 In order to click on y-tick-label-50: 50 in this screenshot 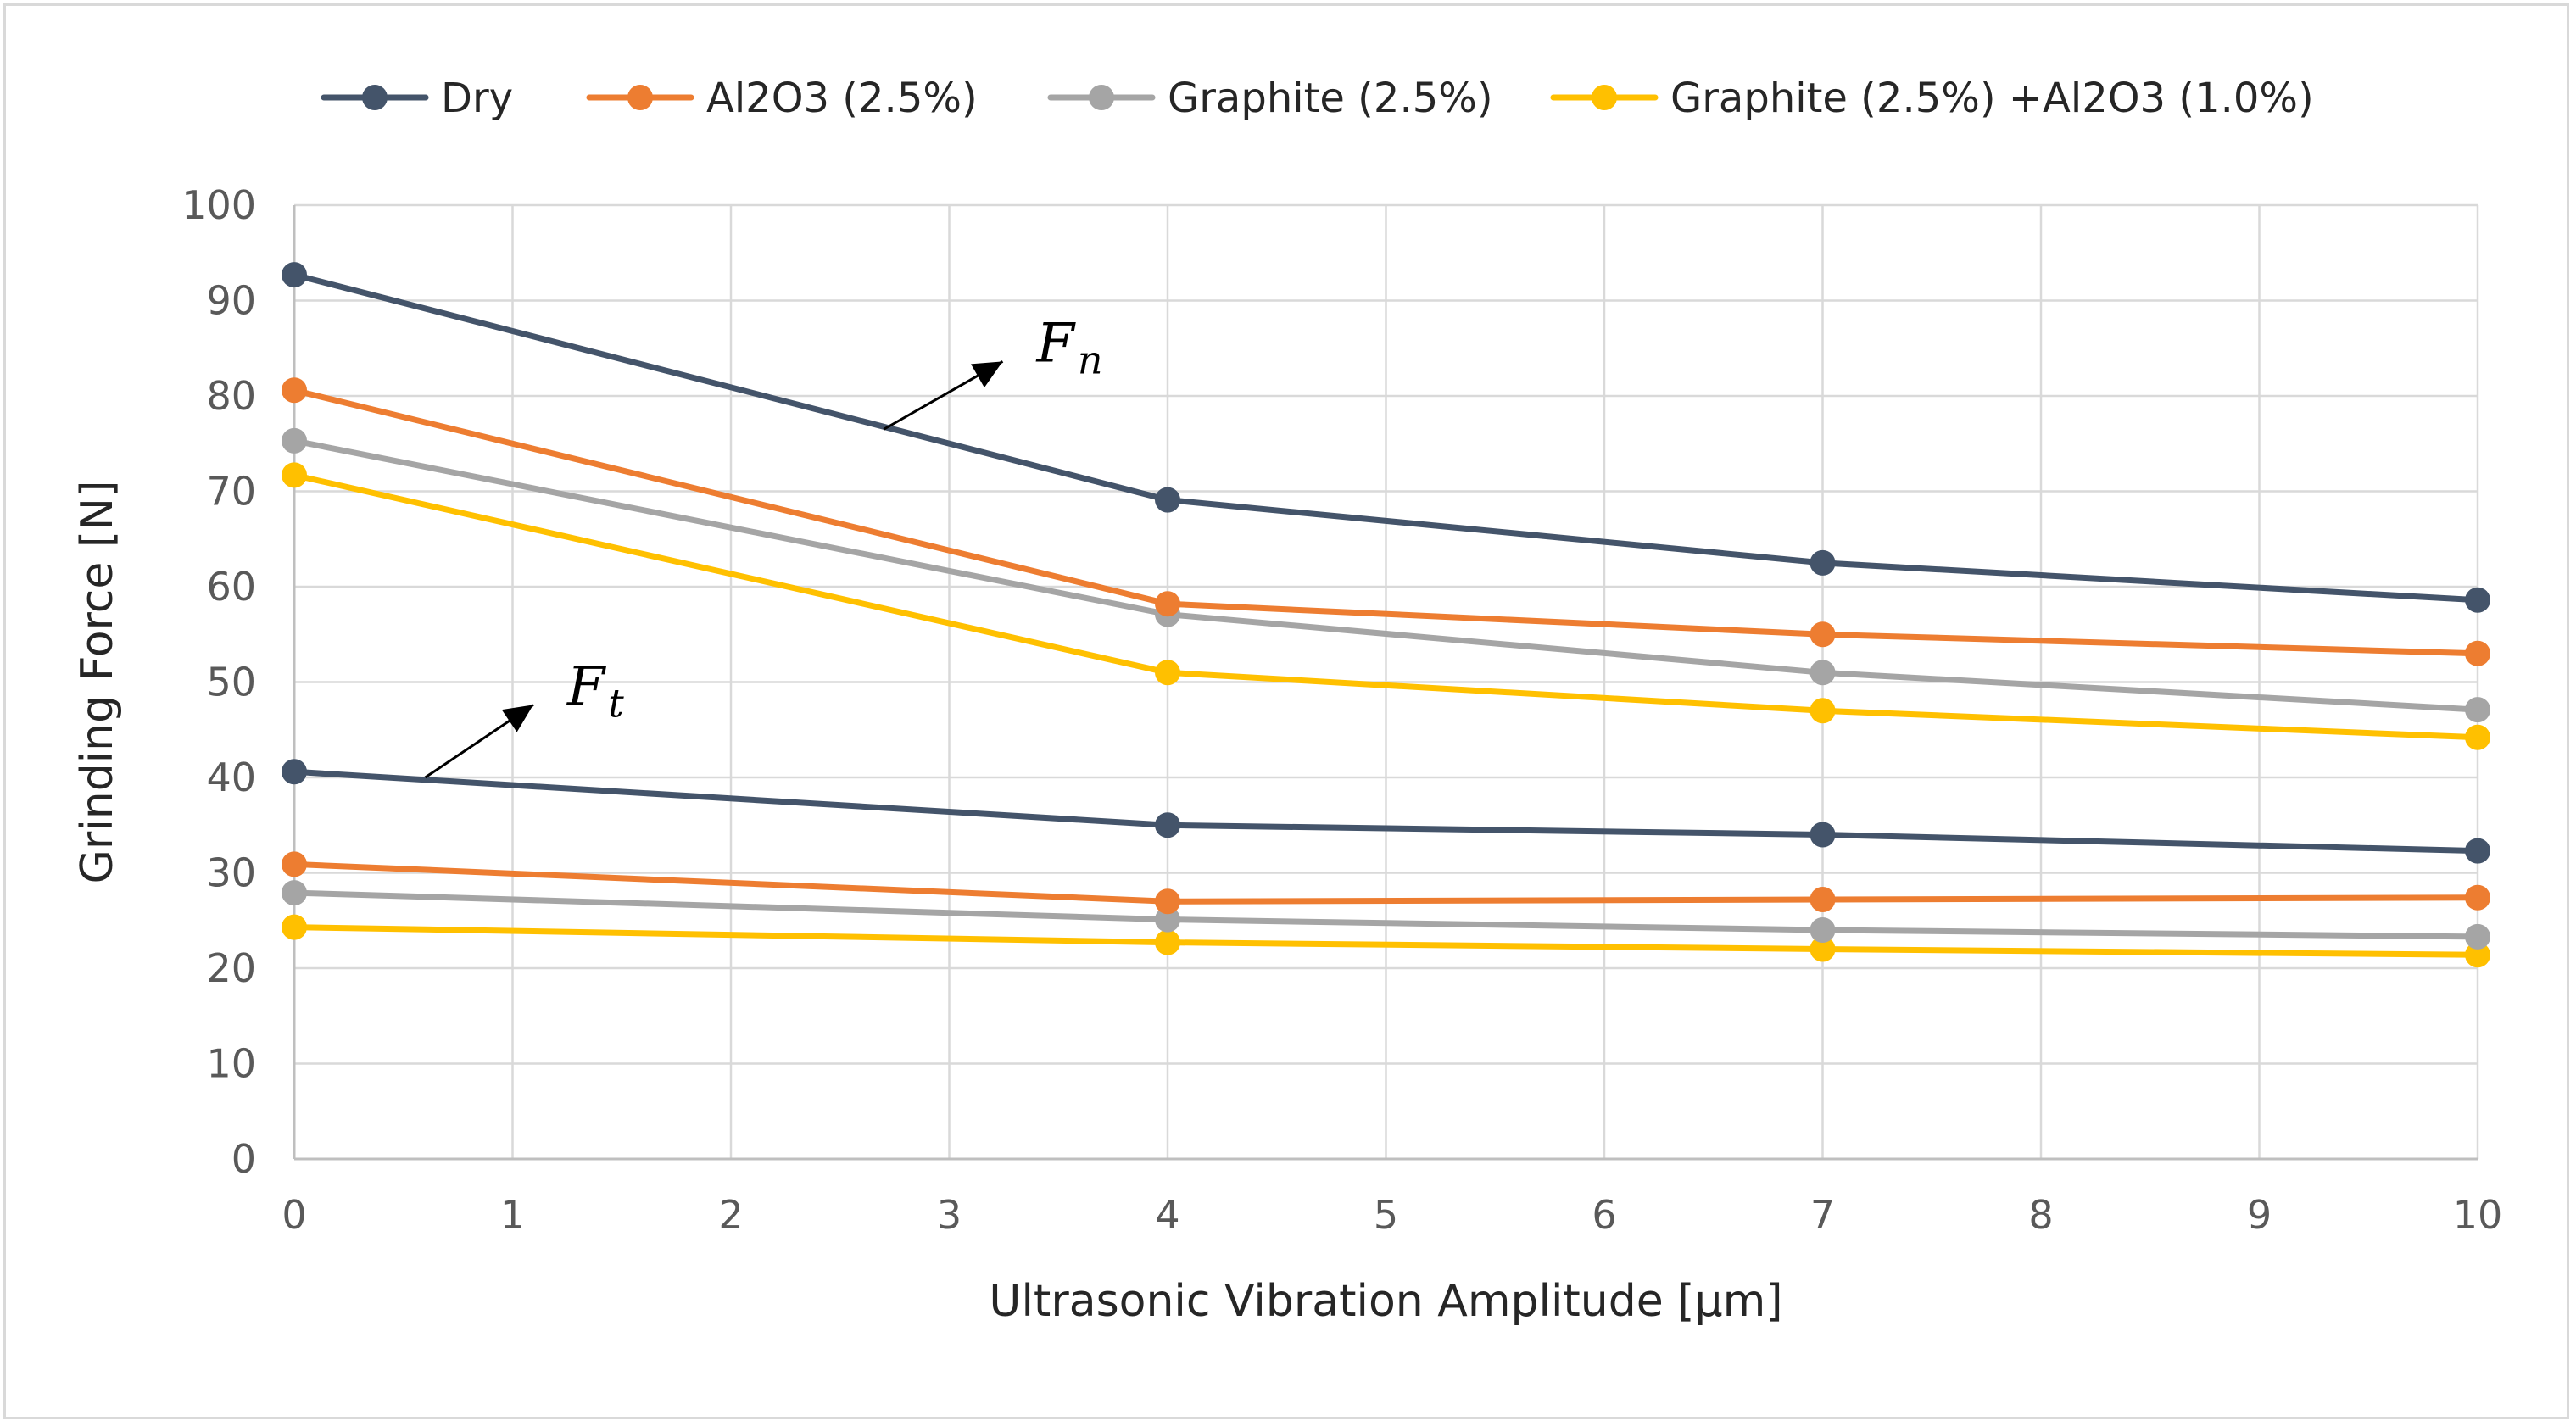, I will do `click(231, 682)`.